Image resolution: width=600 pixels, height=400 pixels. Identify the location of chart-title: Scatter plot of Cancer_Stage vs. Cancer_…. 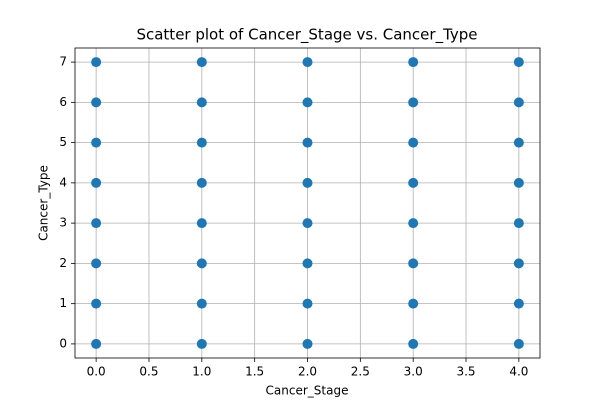
(306, 35).